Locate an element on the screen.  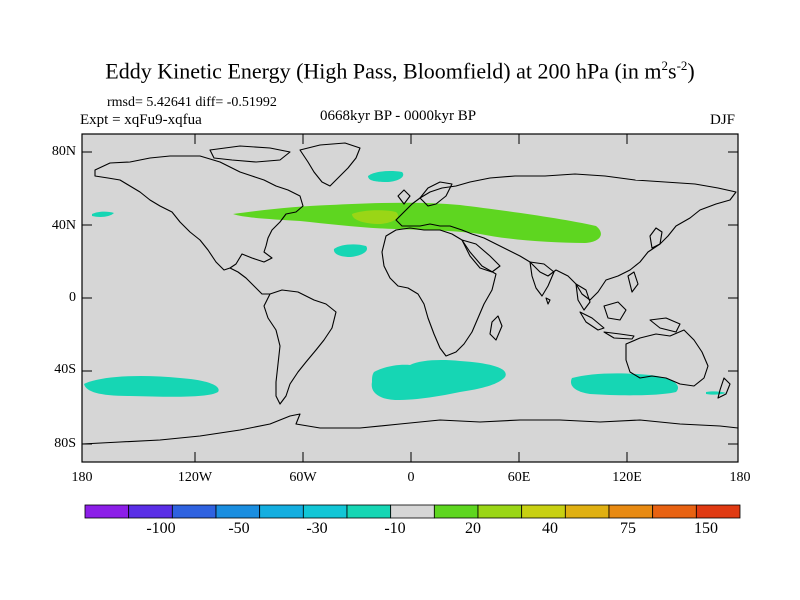
colorbar-label: 40 is located at coordinates (550, 528).